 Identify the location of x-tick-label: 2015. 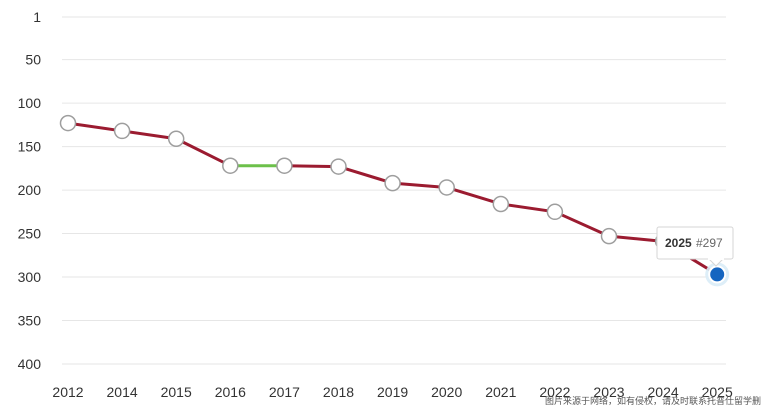
(176, 392).